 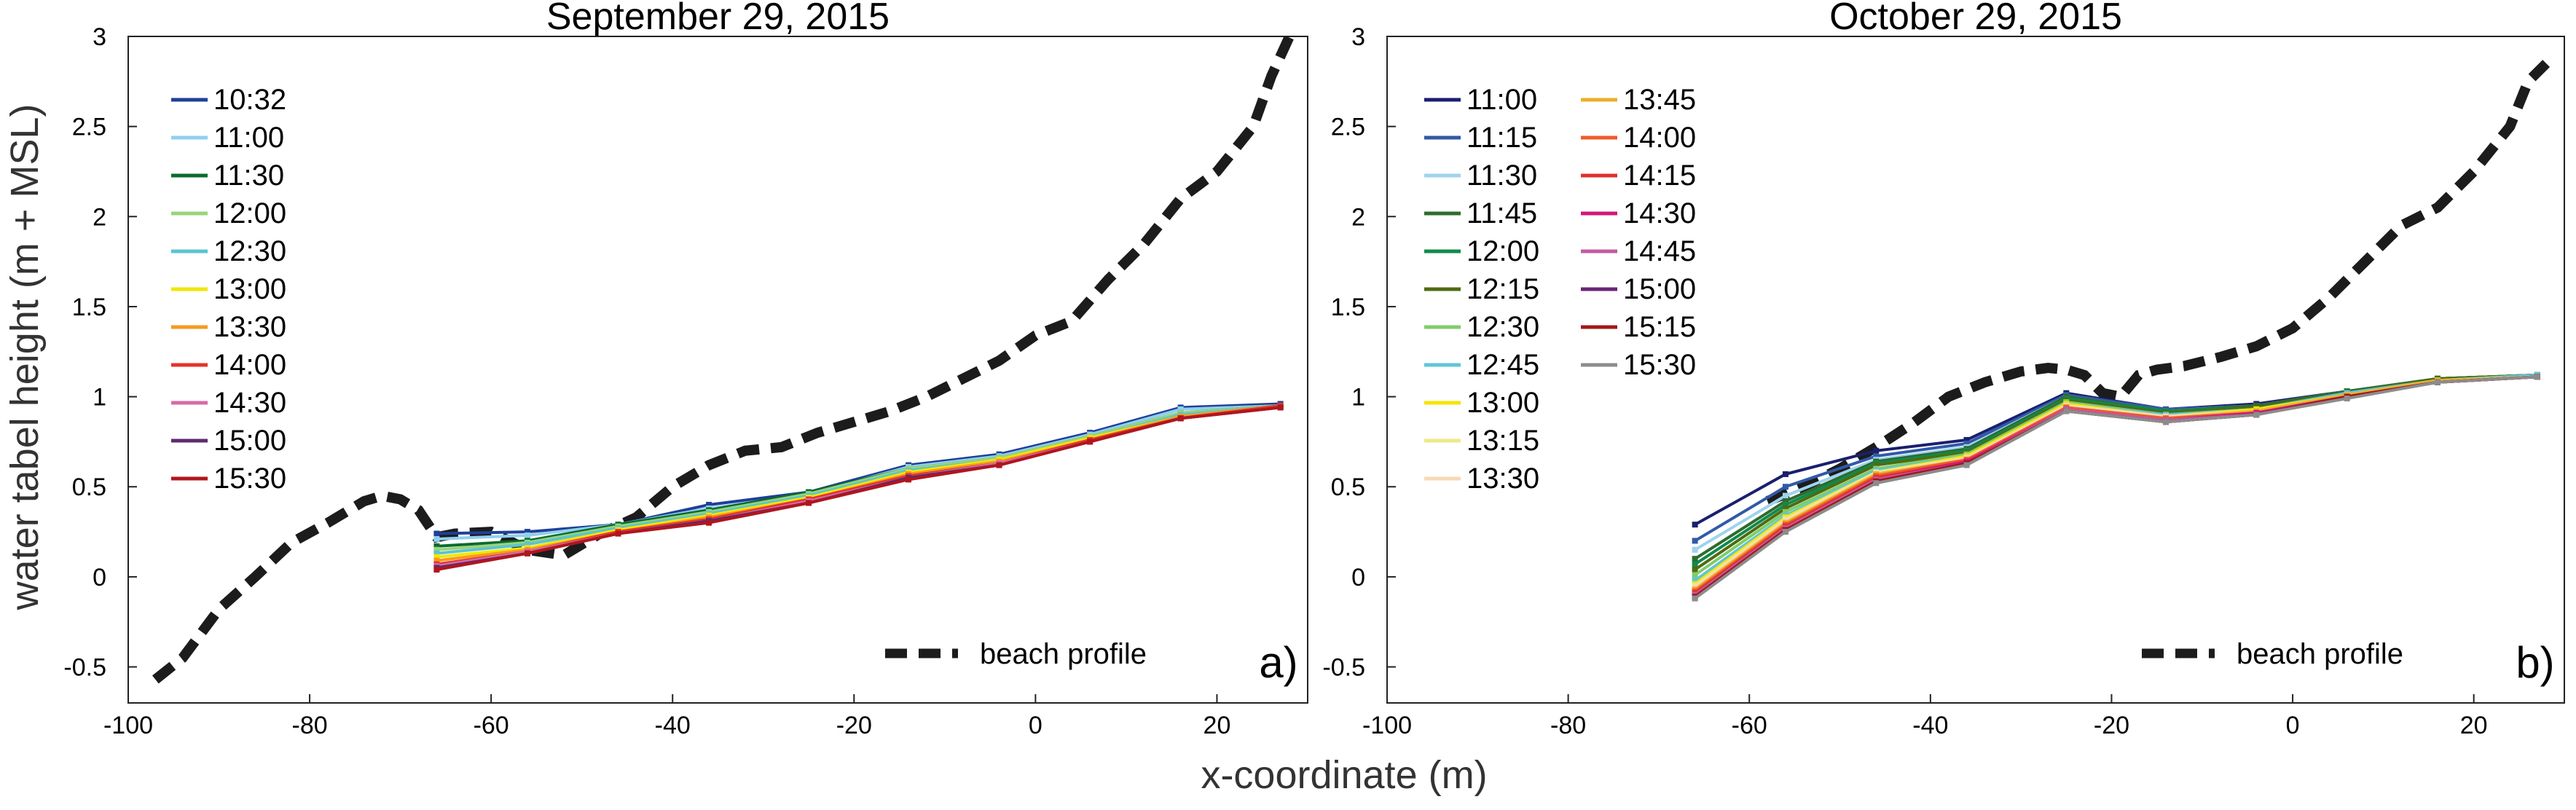 I want to click on x-tick-label: -40, so click(x=673, y=725).